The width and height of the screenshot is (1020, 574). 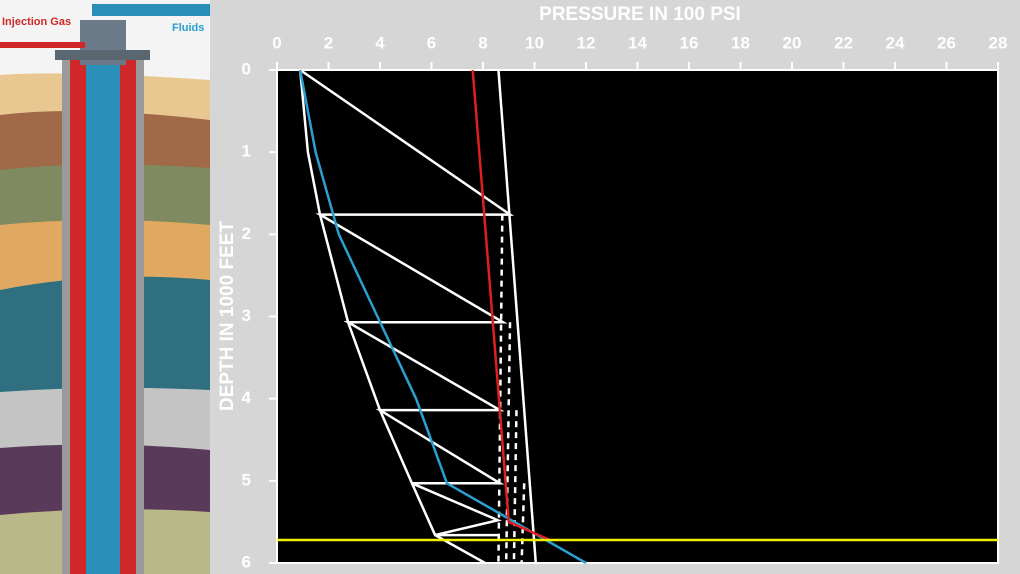 I want to click on x-tick-label: 8, so click(x=482, y=42).